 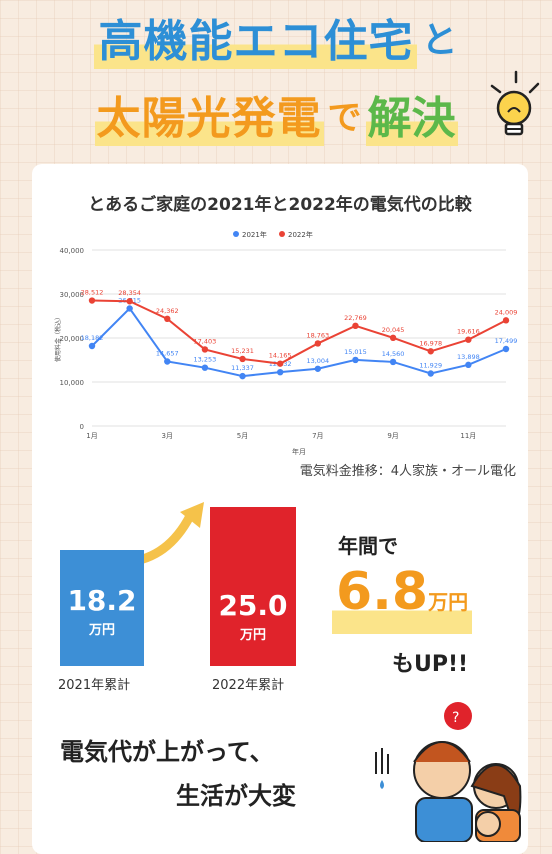 I want to click on legend-label-0: 2021年, so click(x=254, y=234).